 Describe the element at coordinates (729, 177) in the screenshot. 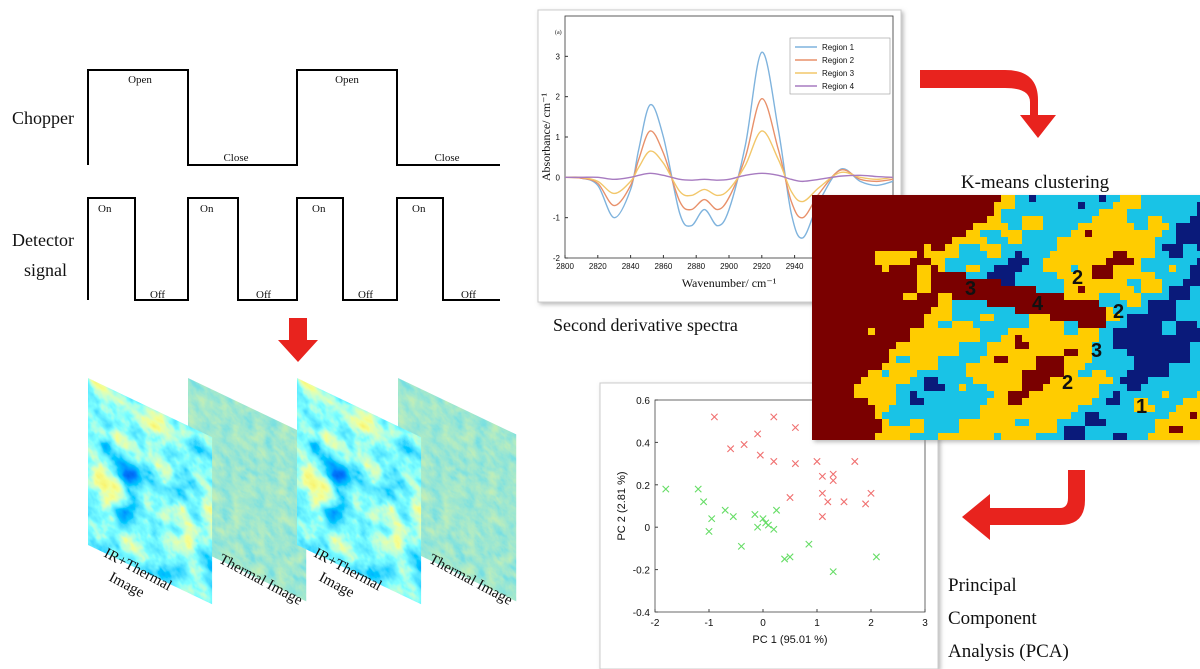

I see `spectrum-line` at that location.